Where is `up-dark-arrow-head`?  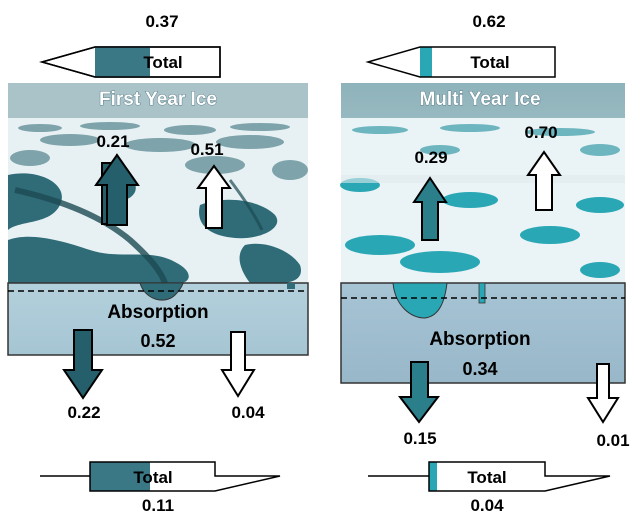 up-dark-arrow-head is located at coordinates (117, 189).